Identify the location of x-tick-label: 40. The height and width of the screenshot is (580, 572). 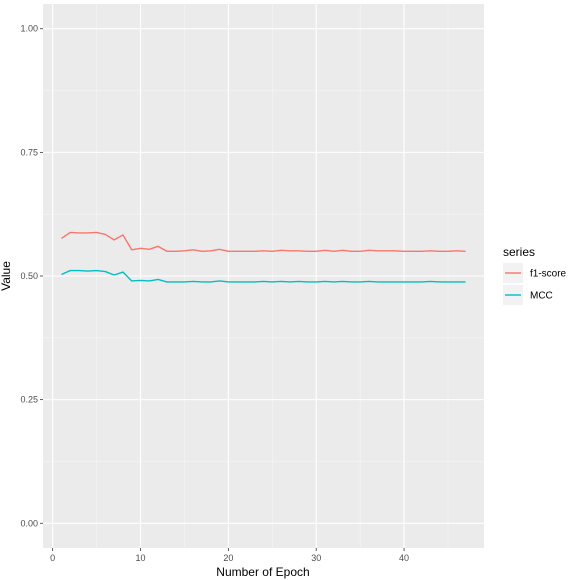
(404, 558).